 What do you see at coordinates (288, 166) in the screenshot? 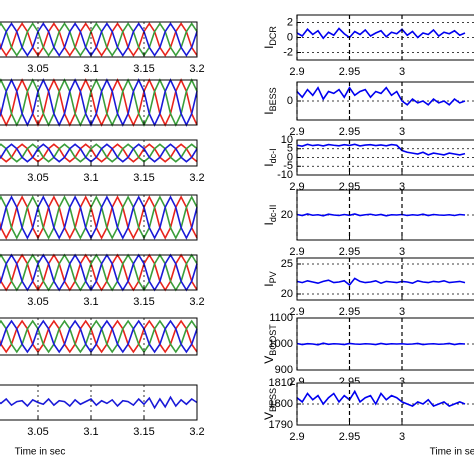
I see `y-tick-label: -5` at bounding box center [288, 166].